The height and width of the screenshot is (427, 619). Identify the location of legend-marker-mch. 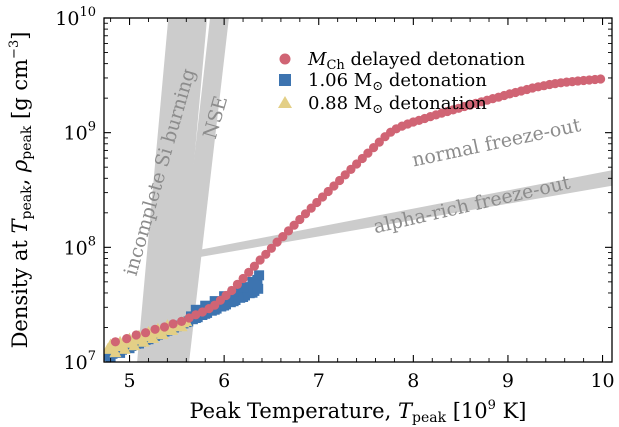
(285, 59).